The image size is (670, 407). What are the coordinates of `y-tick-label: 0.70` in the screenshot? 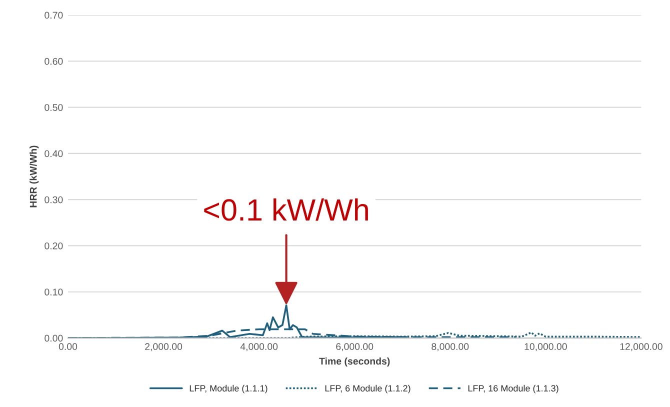 It's located at (53, 15).